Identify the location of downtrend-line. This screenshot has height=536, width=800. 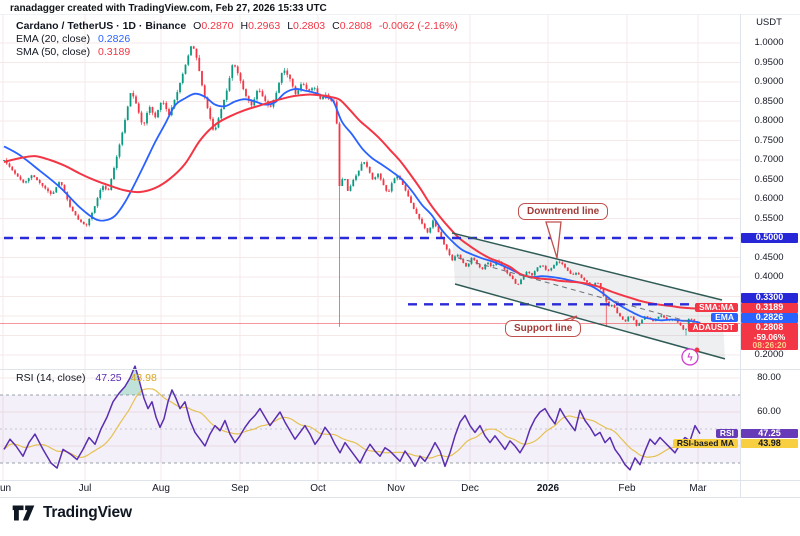
(587, 266).